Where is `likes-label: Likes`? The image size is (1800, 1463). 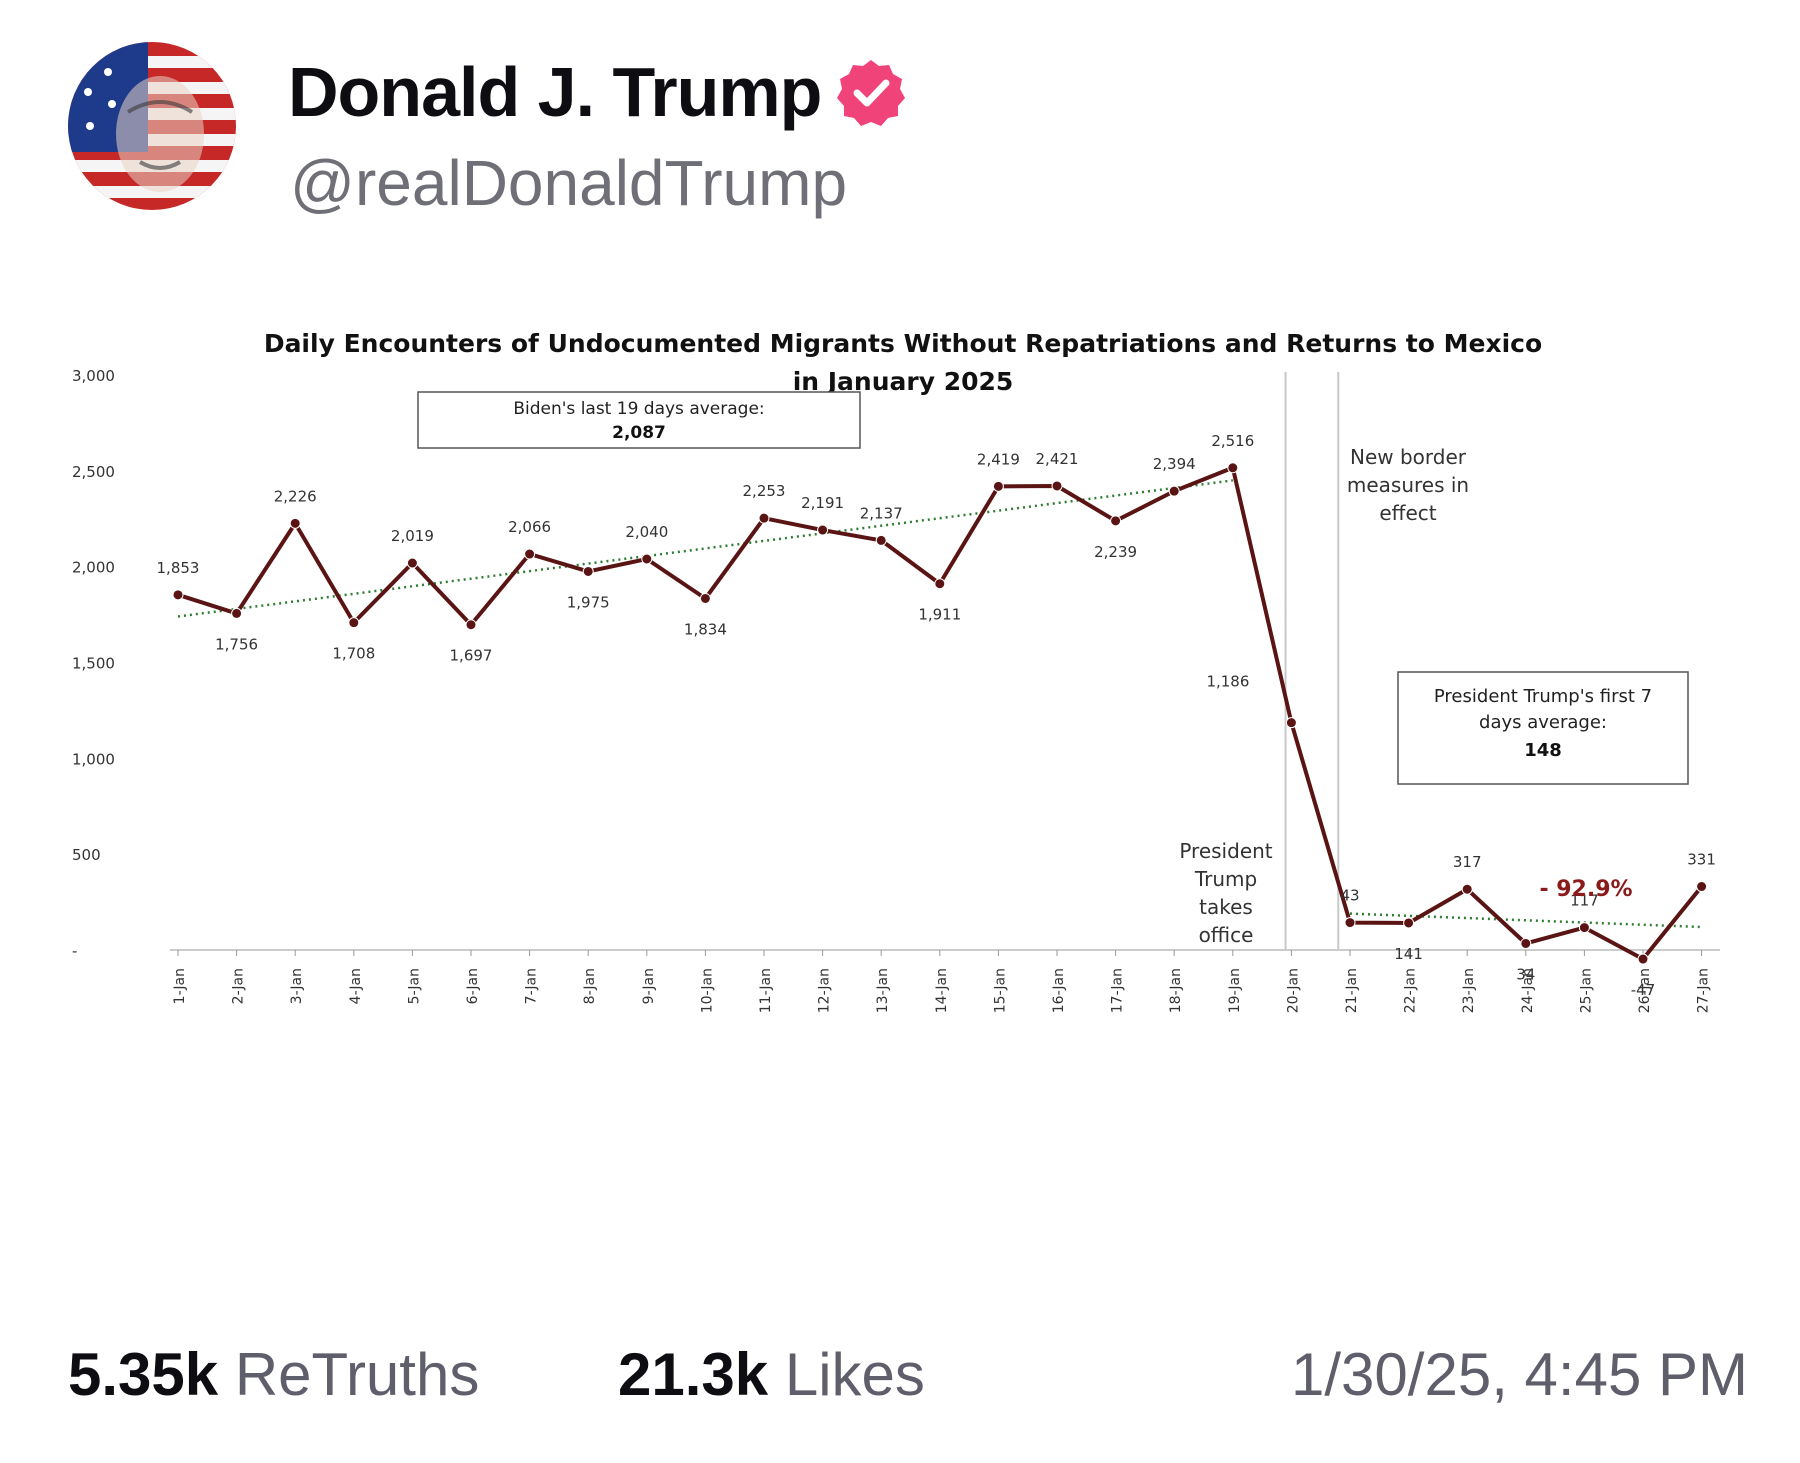
likes-label: Likes is located at coordinates (854, 1374).